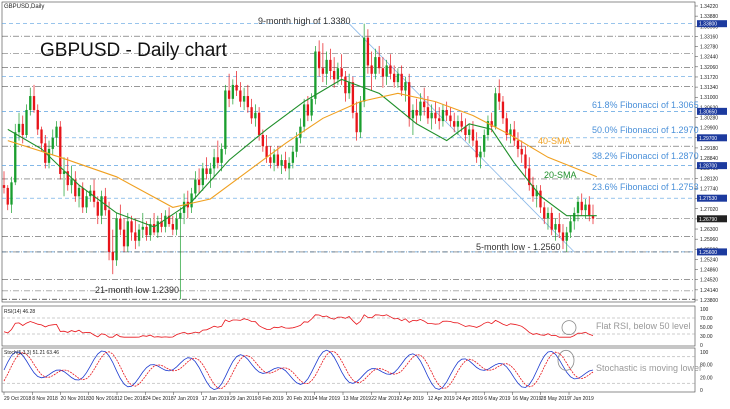 Image resolution: width=730 pixels, height=409 pixels. Describe the element at coordinates (348, 326) in the screenshot. I see `rsi-panel-frame` at that location.